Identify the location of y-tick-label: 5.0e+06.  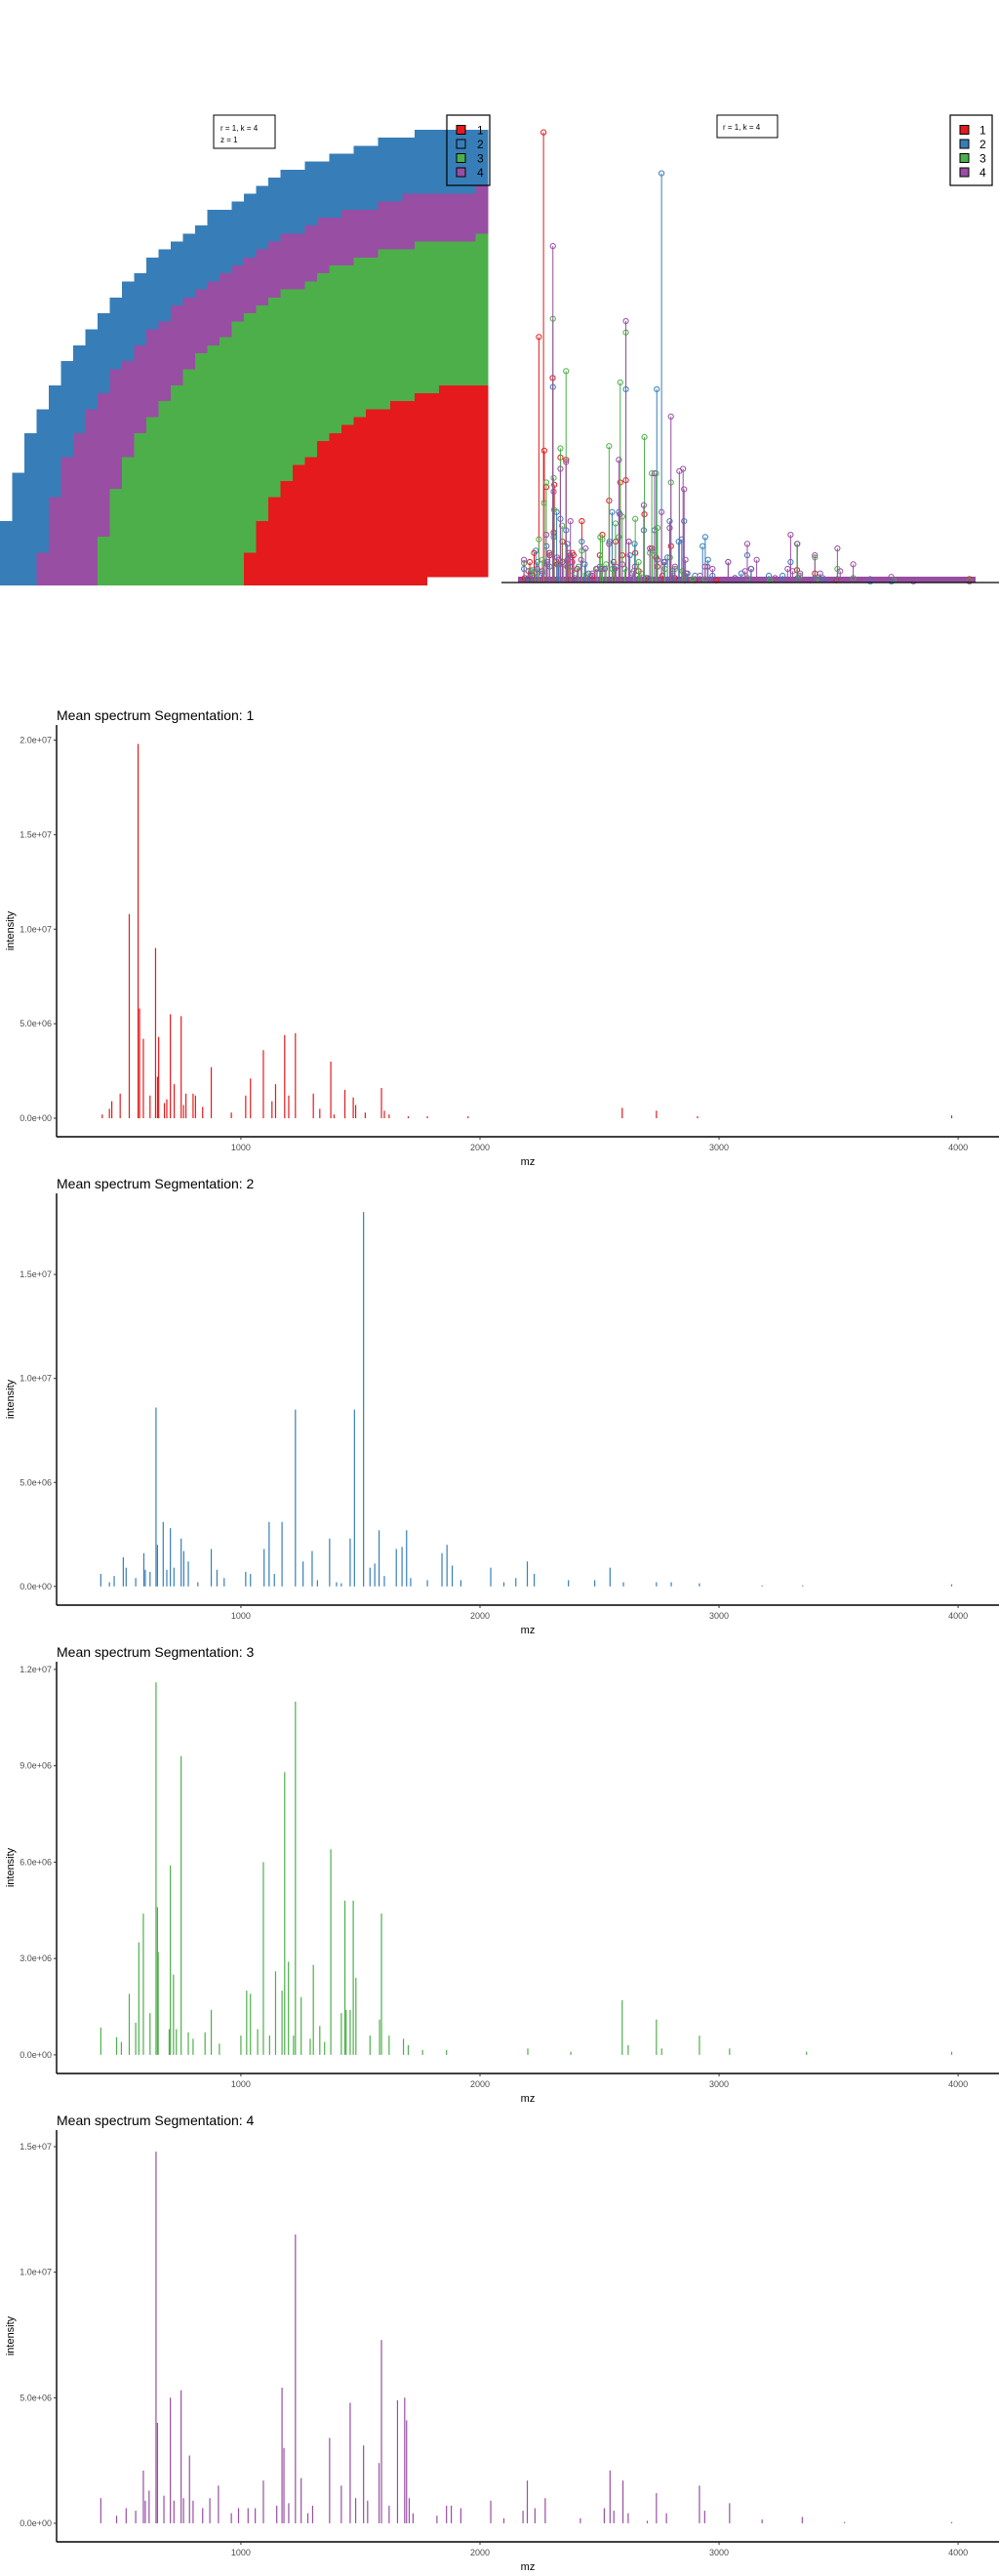
(36, 1482).